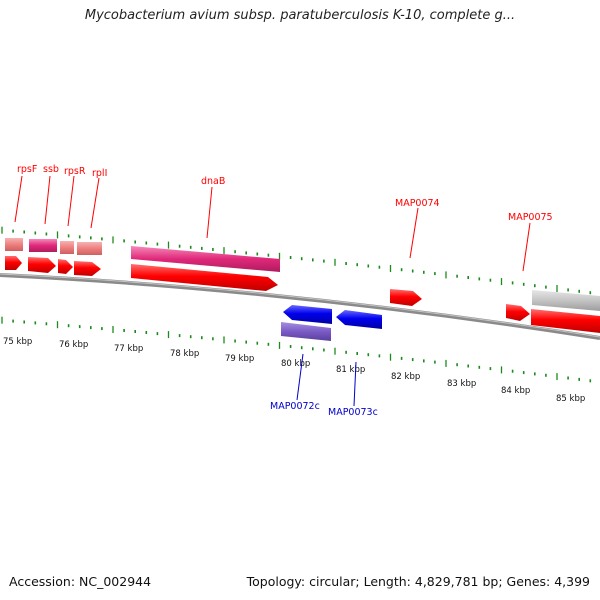  I want to click on gene-label-MAP0074: MAP0074, so click(417, 203).